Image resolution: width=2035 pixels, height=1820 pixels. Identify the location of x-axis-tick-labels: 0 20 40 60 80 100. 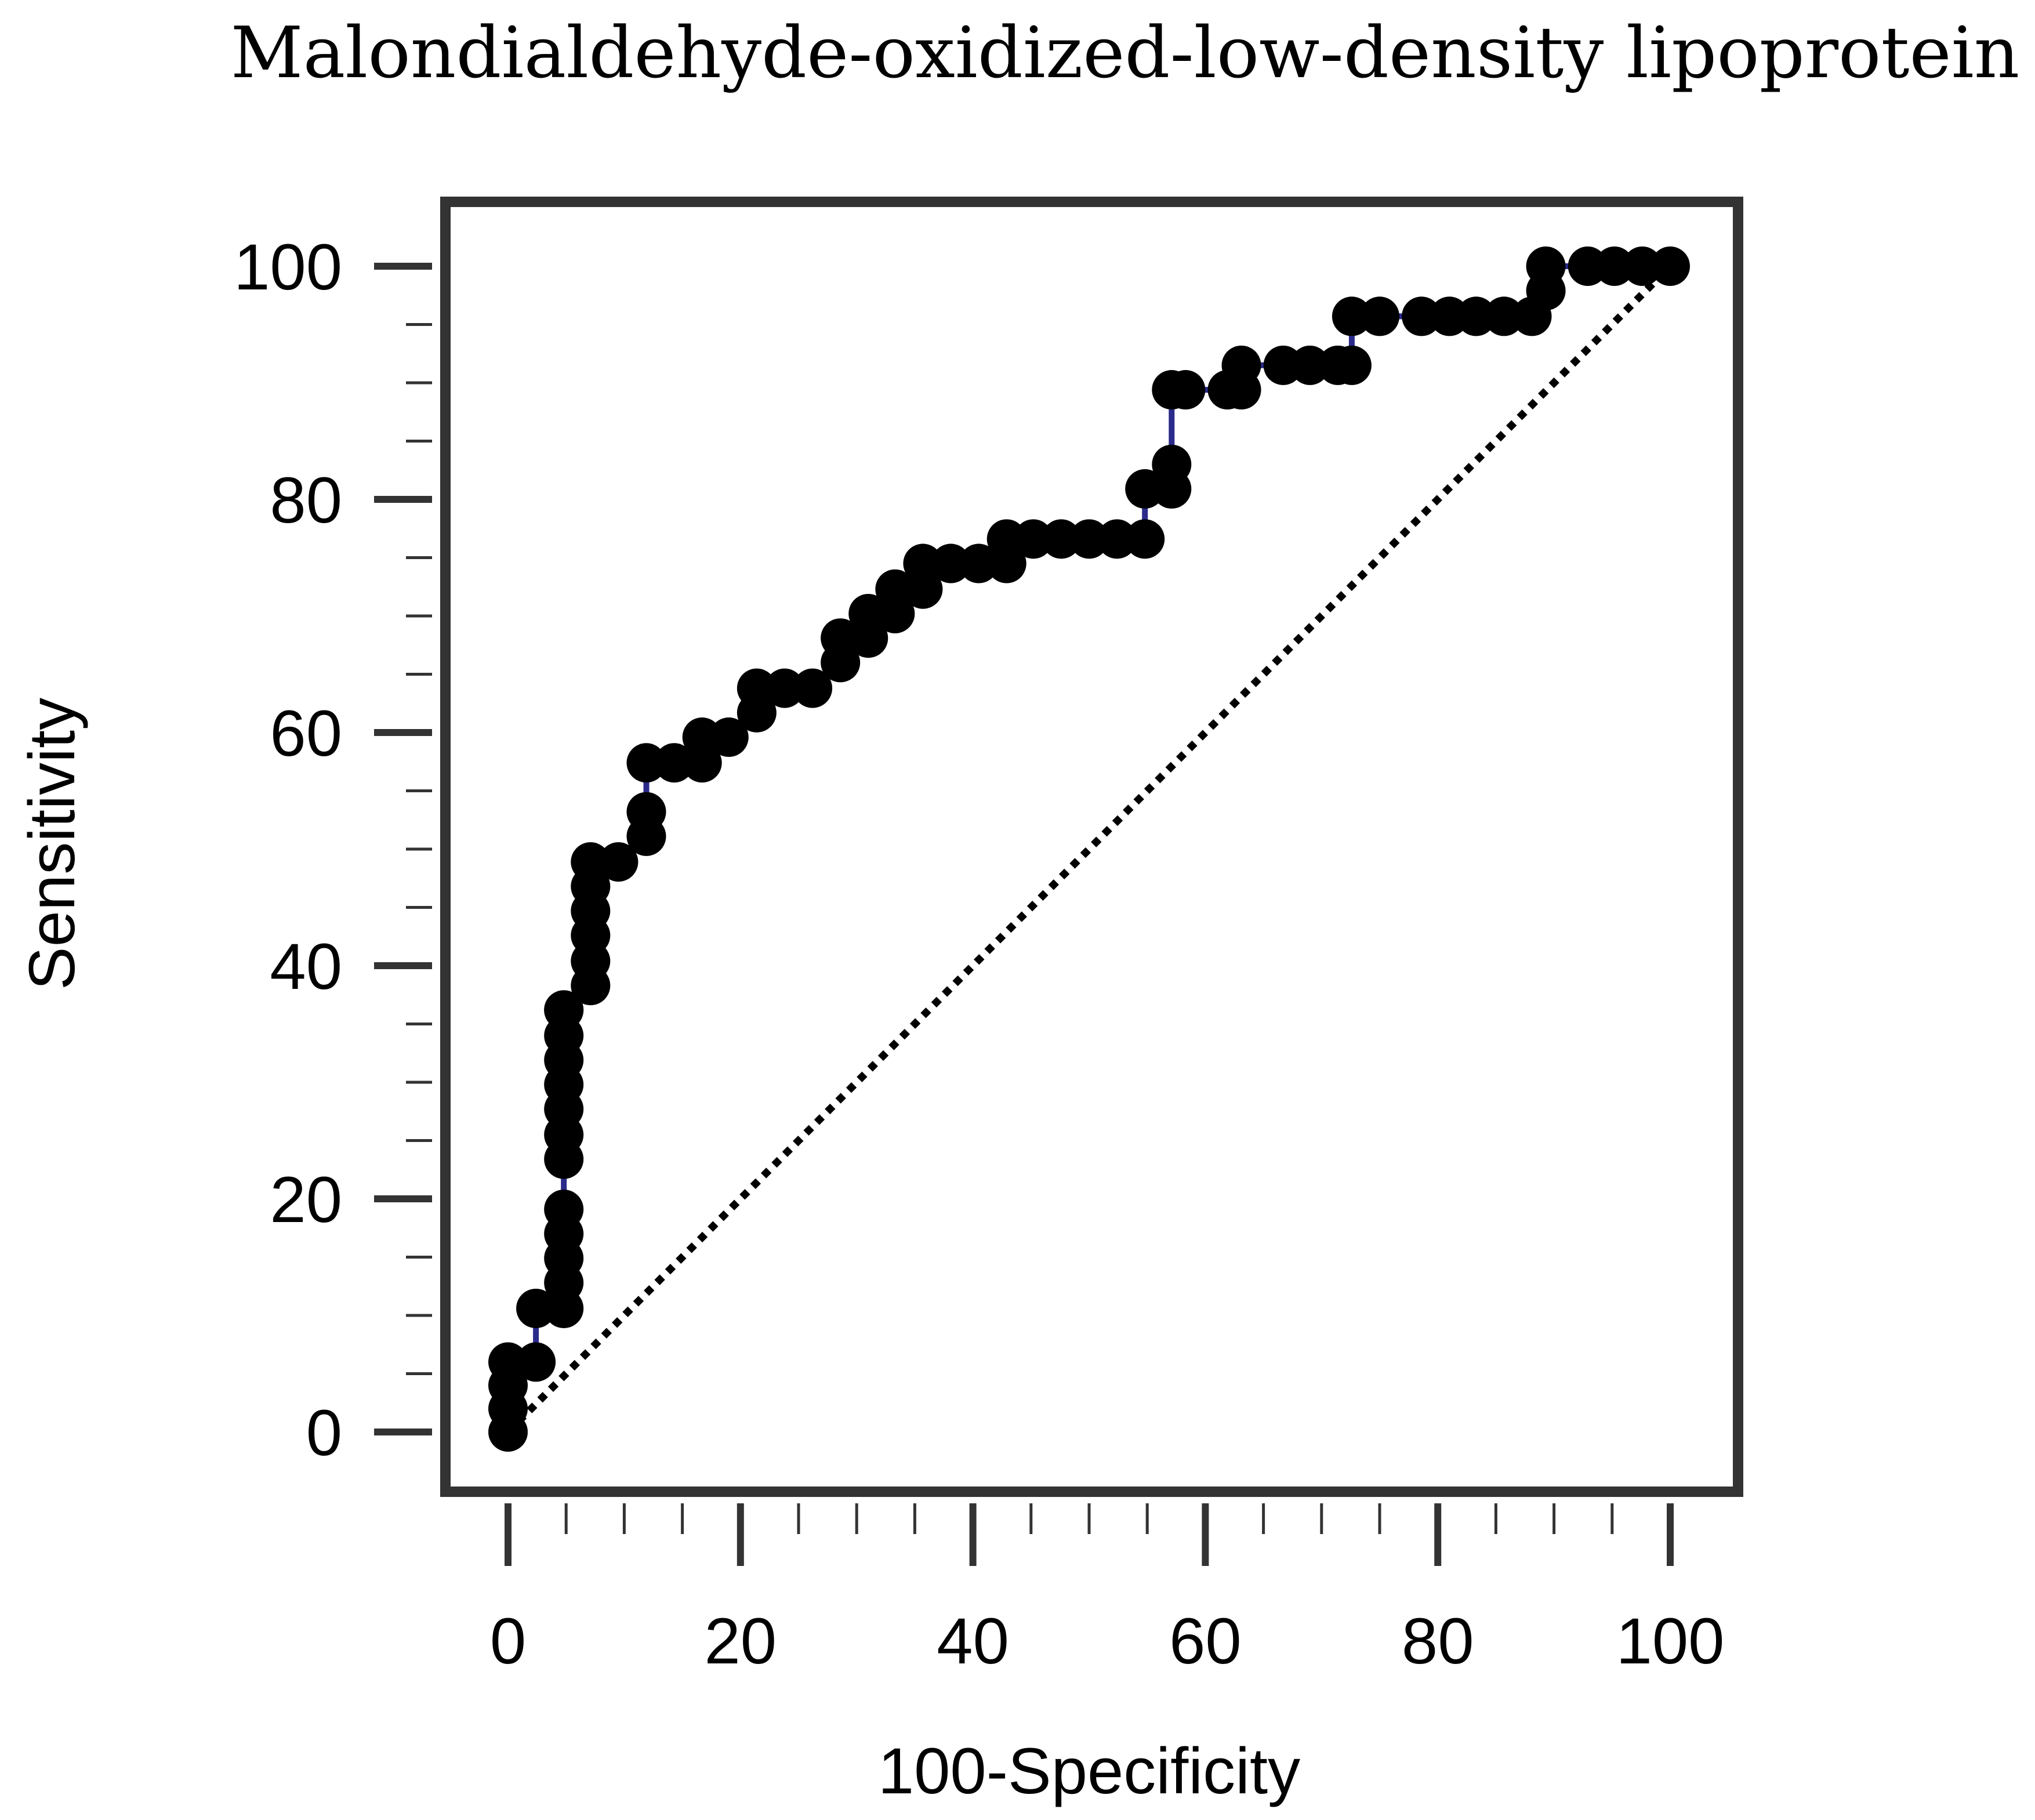
(1107, 1641).